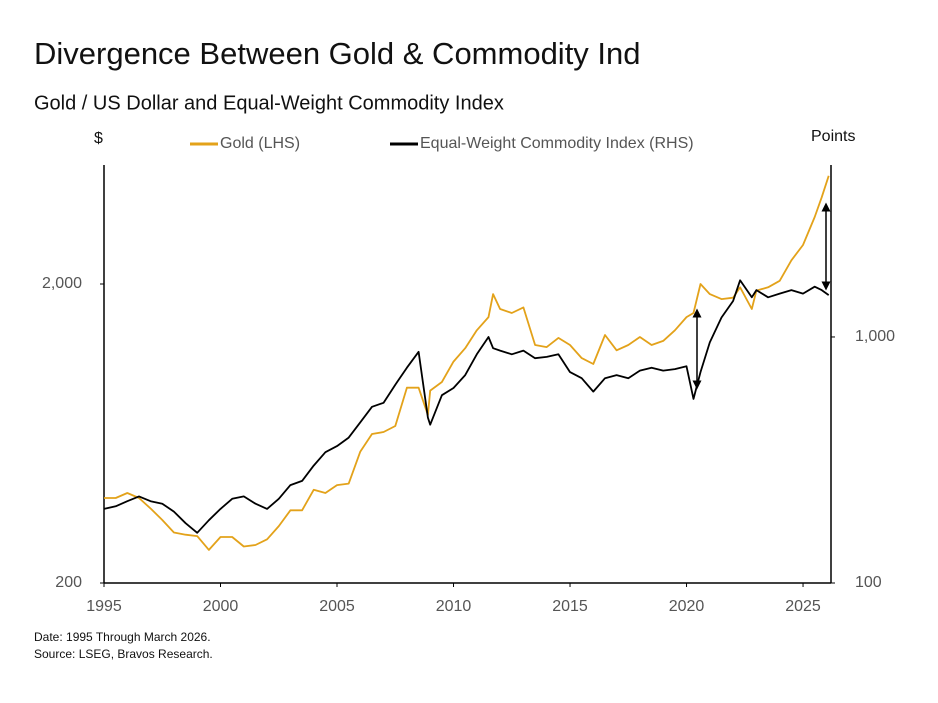  What do you see at coordinates (454, 606) in the screenshot?
I see `x-tick-label: 2010` at bounding box center [454, 606].